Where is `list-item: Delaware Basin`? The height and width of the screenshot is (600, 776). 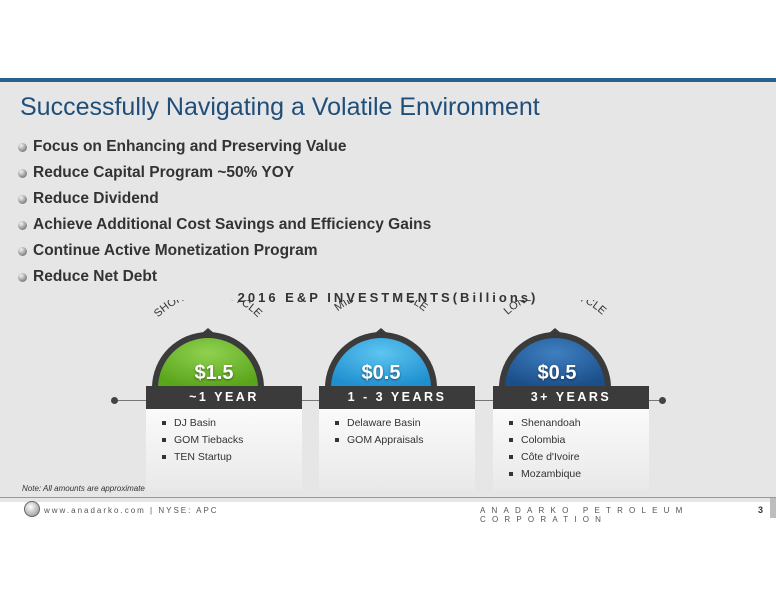 list-item: Delaware Basin is located at coordinates (379, 422).